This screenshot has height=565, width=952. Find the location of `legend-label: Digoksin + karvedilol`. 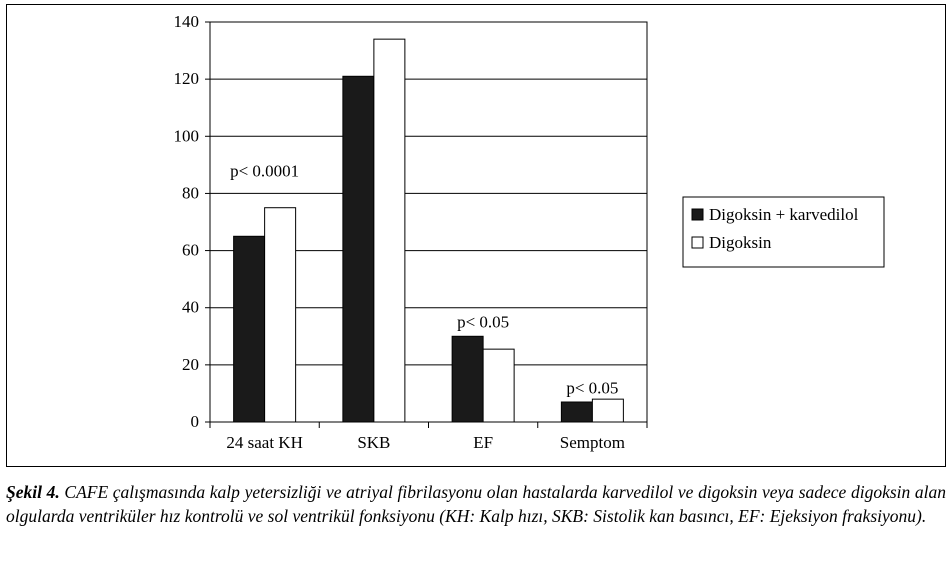

legend-label: Digoksin + karvedilol is located at coordinates (784, 214).